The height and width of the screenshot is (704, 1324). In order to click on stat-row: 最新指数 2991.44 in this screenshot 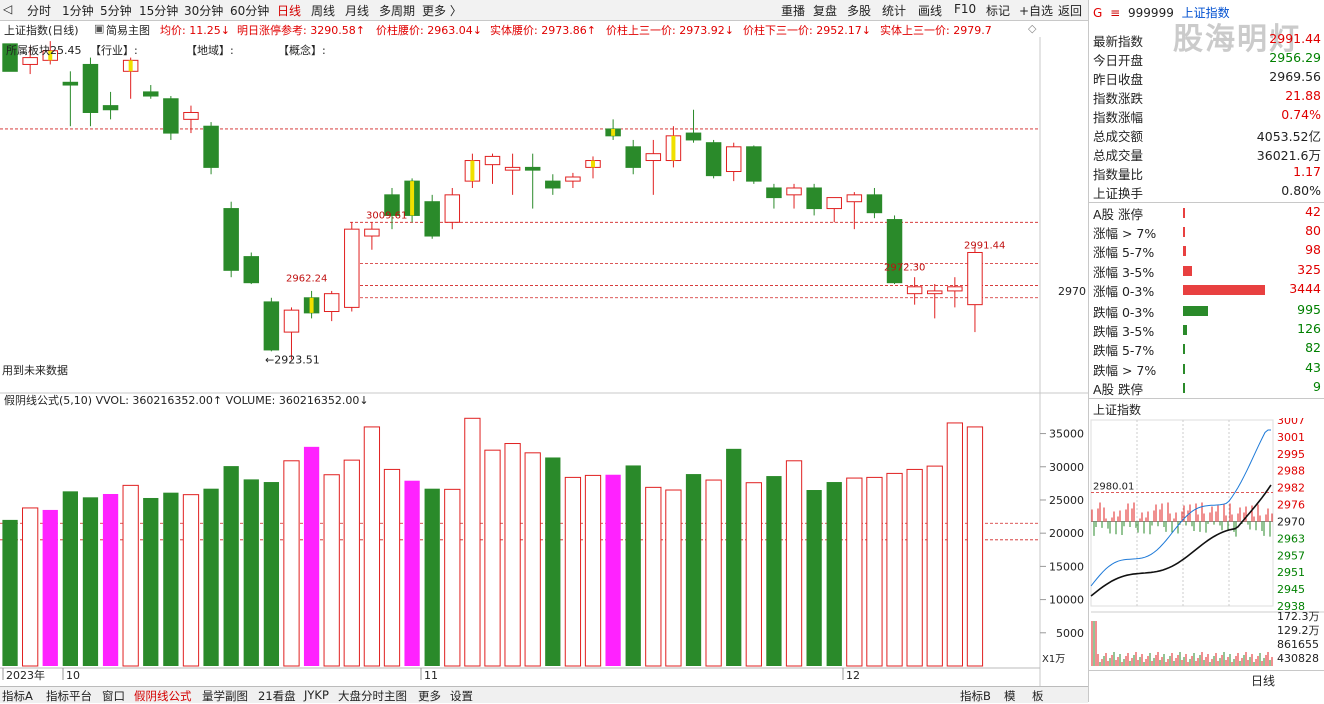, I will do `click(1207, 39)`.